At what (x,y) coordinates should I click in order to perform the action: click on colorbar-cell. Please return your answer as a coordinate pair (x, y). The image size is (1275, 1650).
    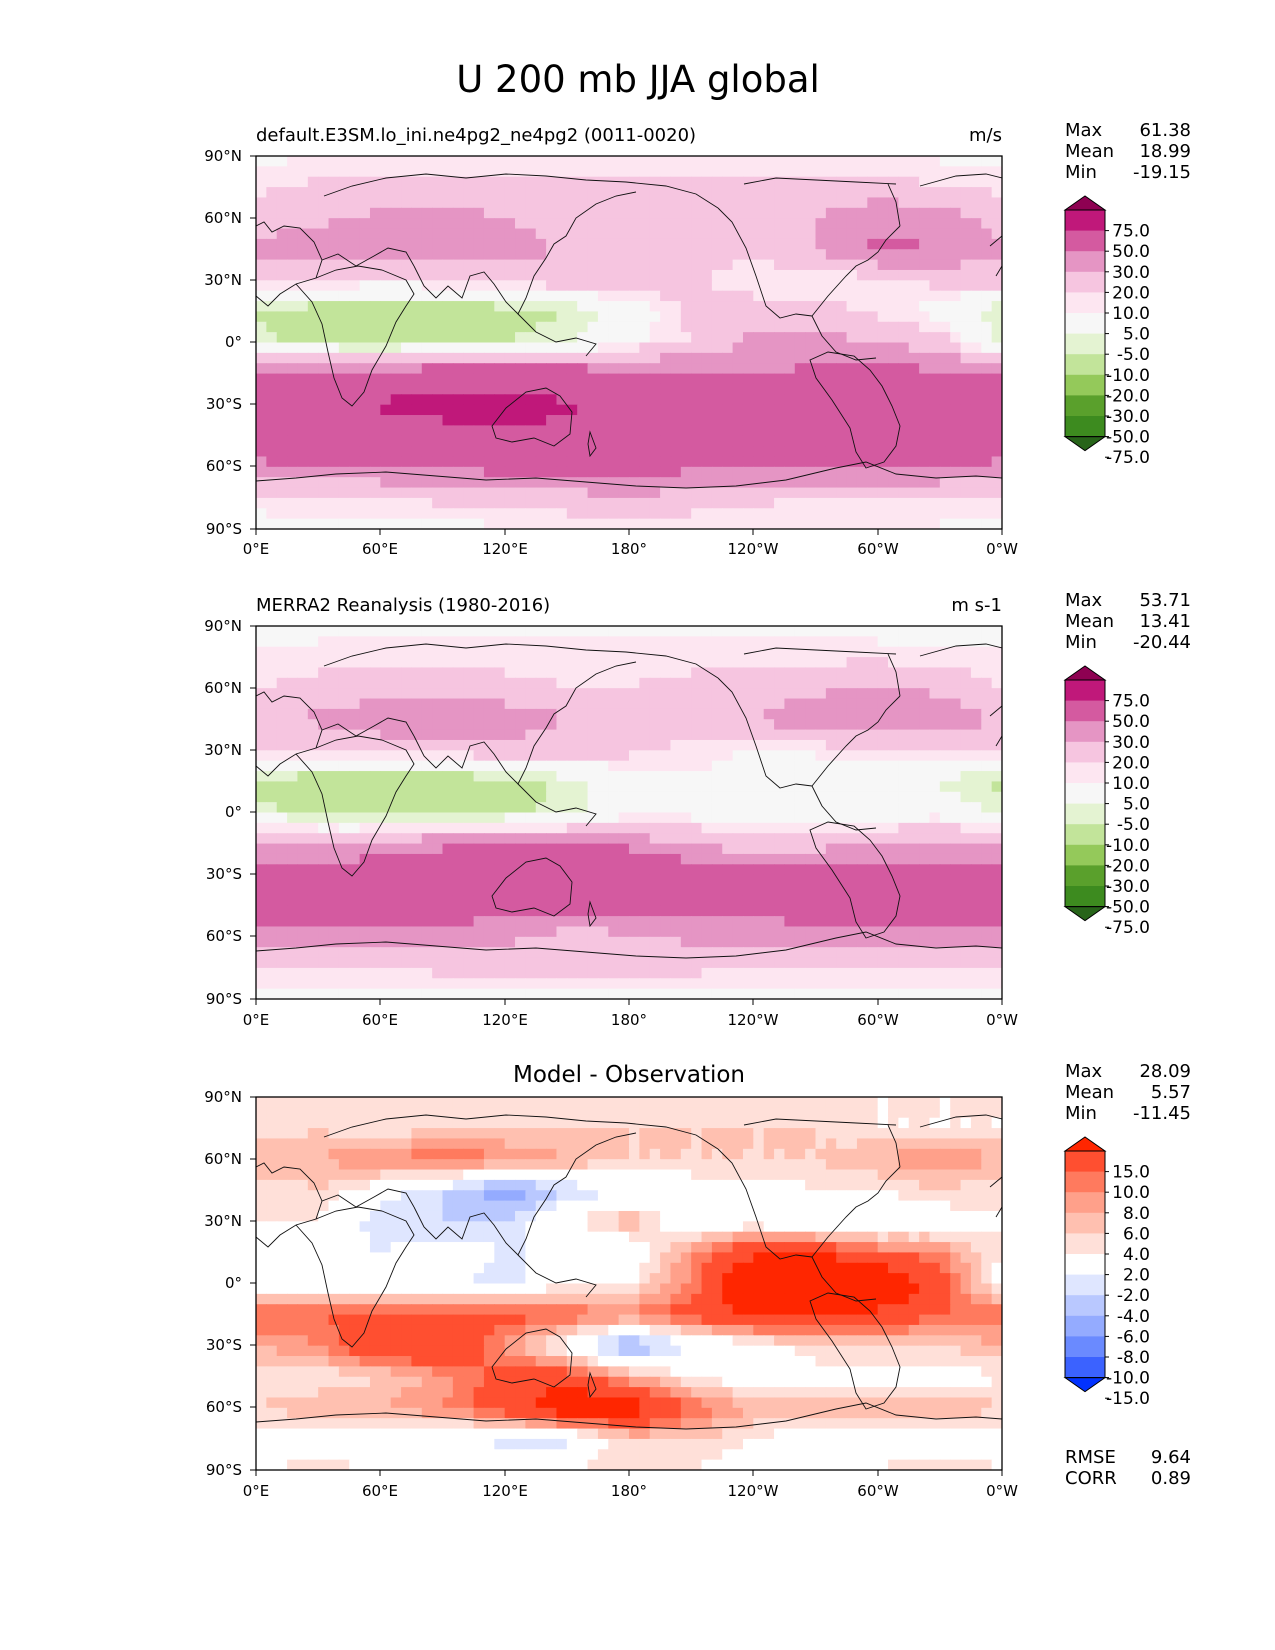
    Looking at the image, I should click on (1085, 220).